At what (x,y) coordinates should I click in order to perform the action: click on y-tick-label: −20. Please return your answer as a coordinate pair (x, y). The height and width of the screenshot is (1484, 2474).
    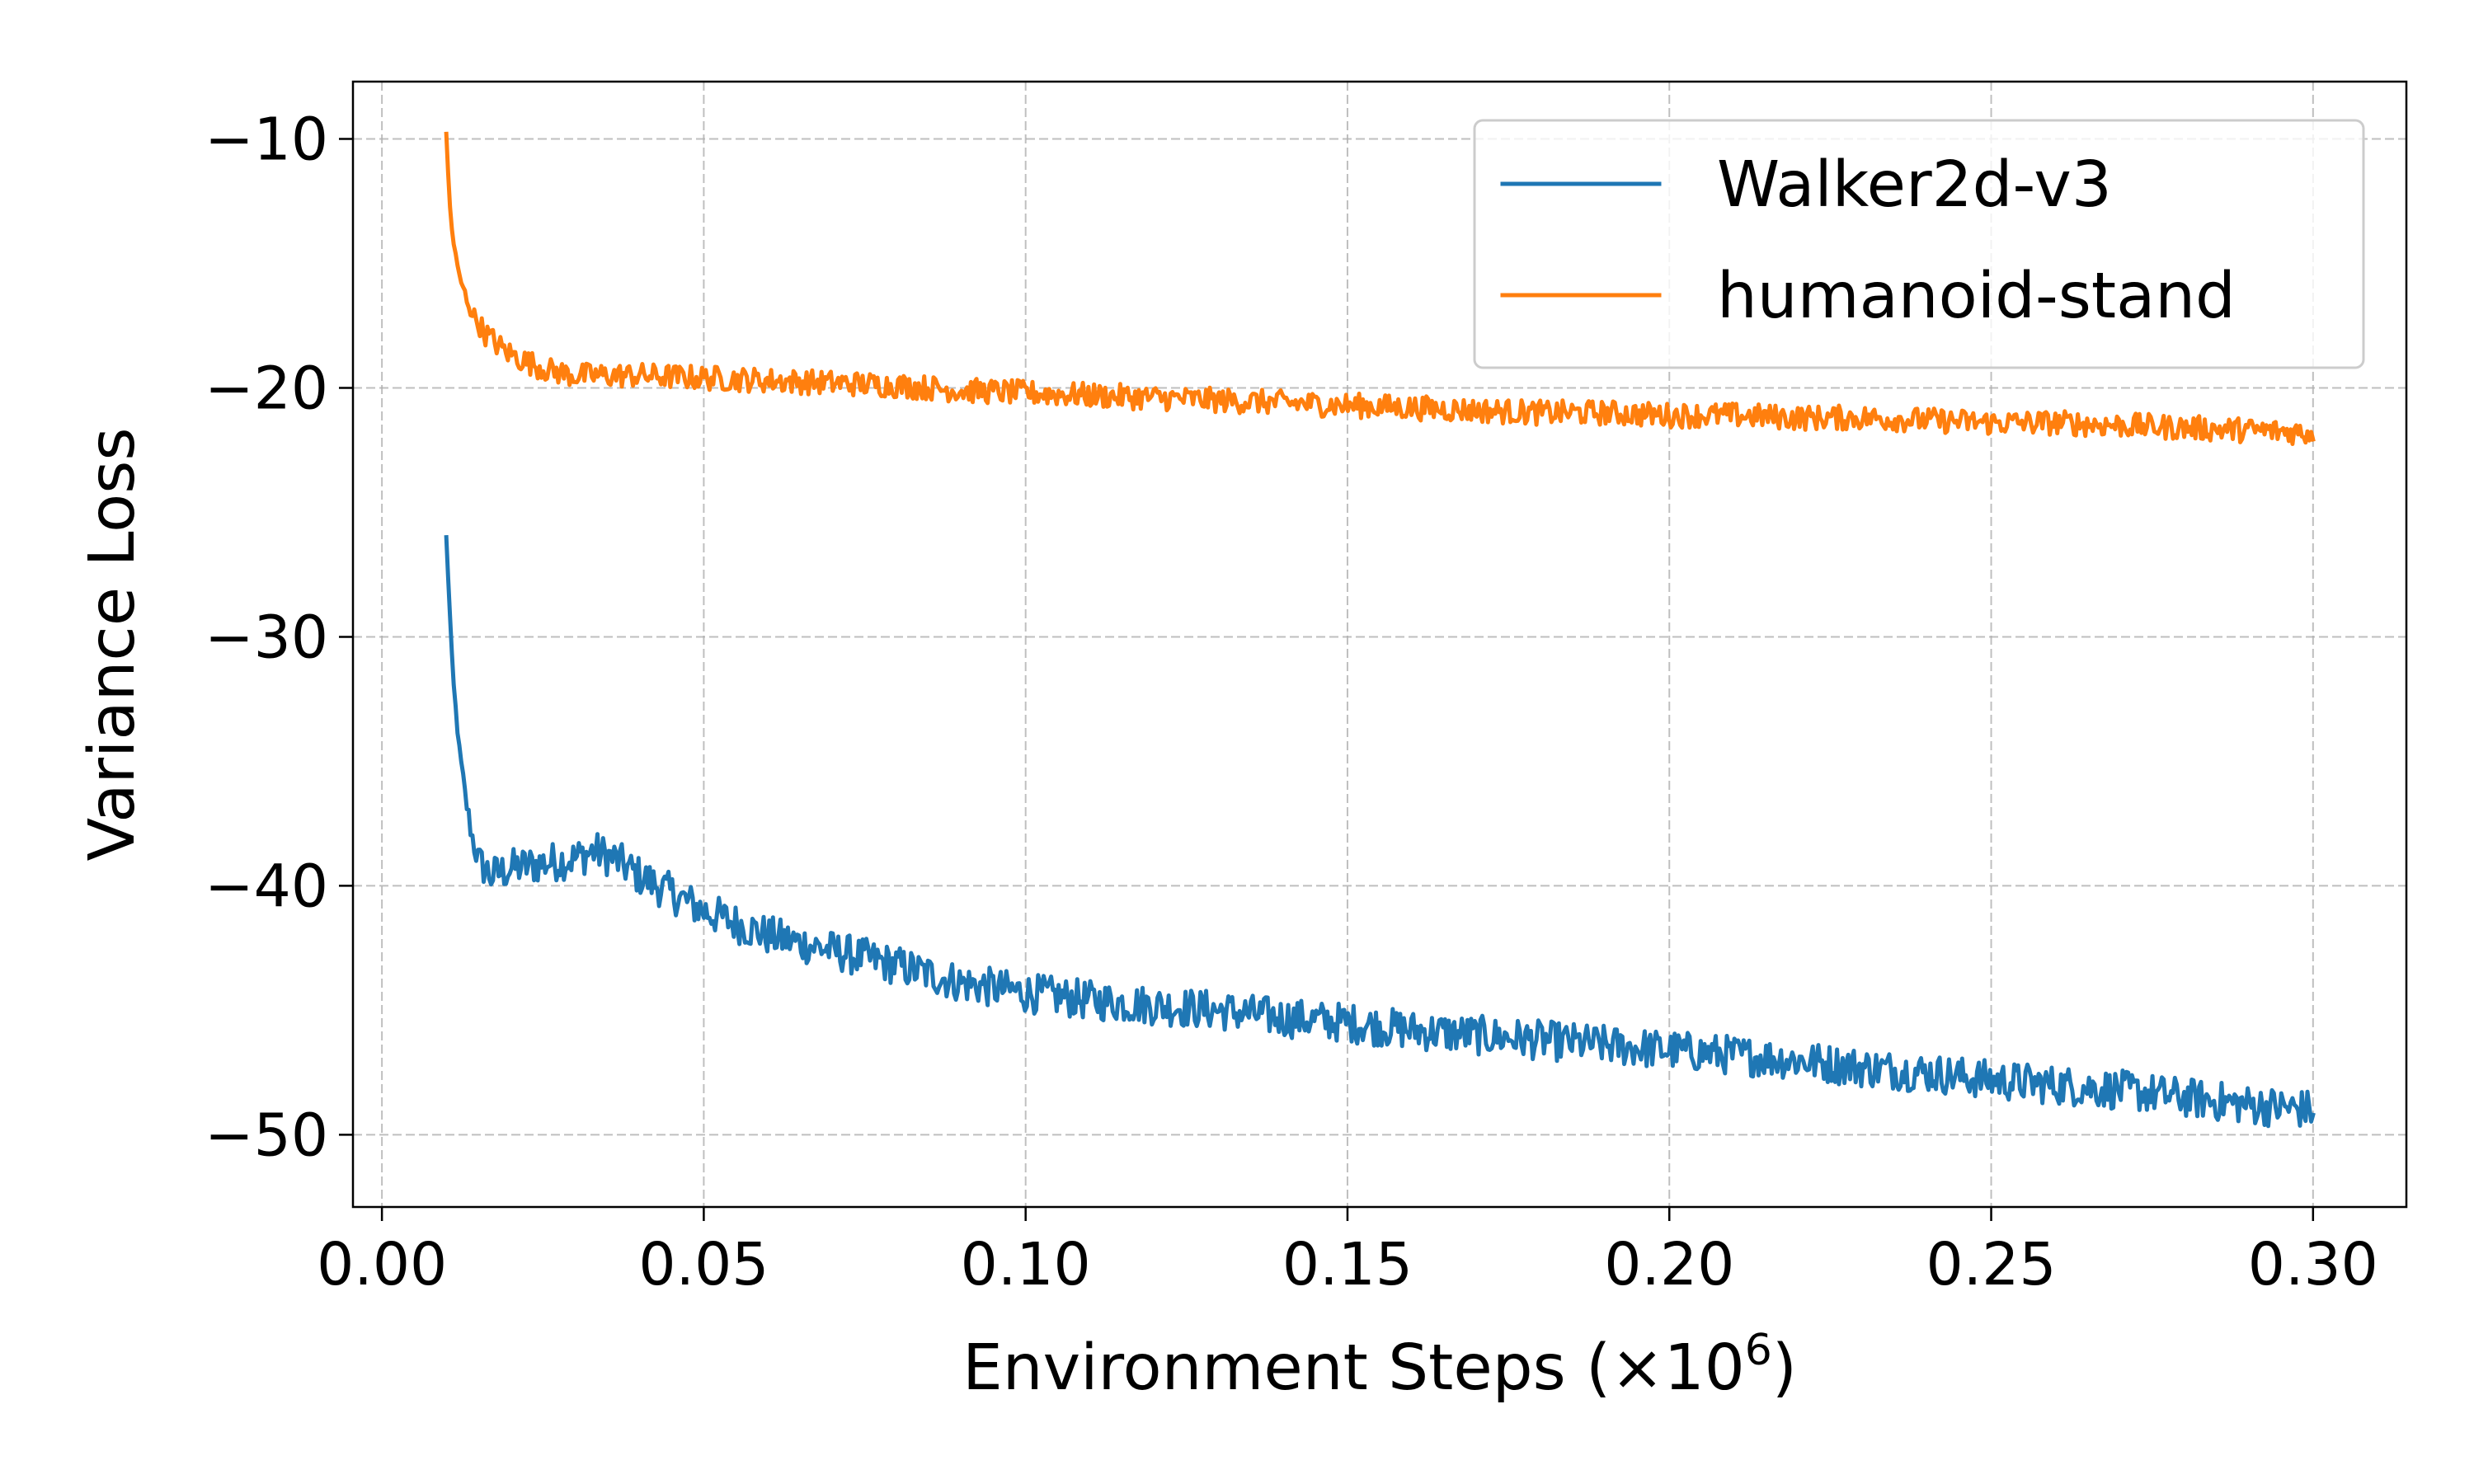
    Looking at the image, I should click on (266, 388).